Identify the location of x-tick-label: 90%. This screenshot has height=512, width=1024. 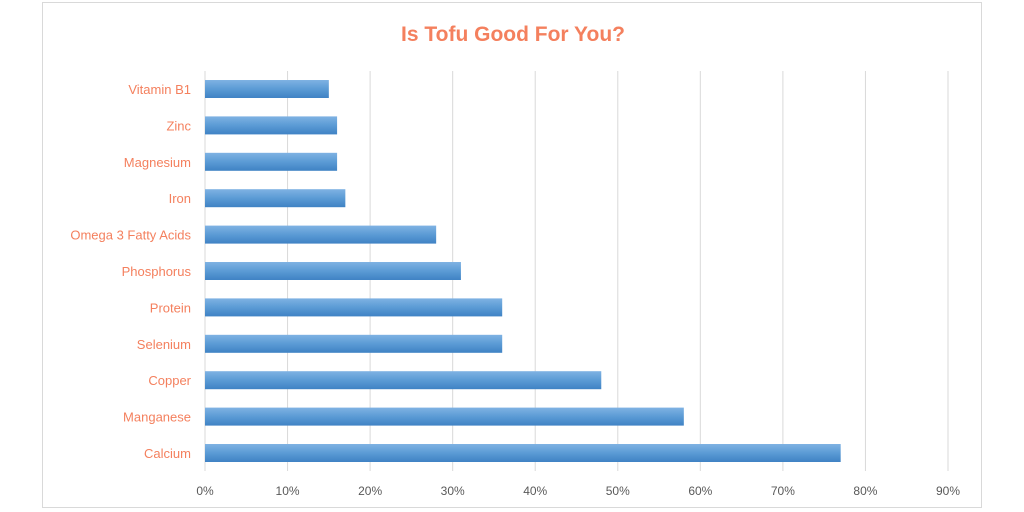
(948, 491).